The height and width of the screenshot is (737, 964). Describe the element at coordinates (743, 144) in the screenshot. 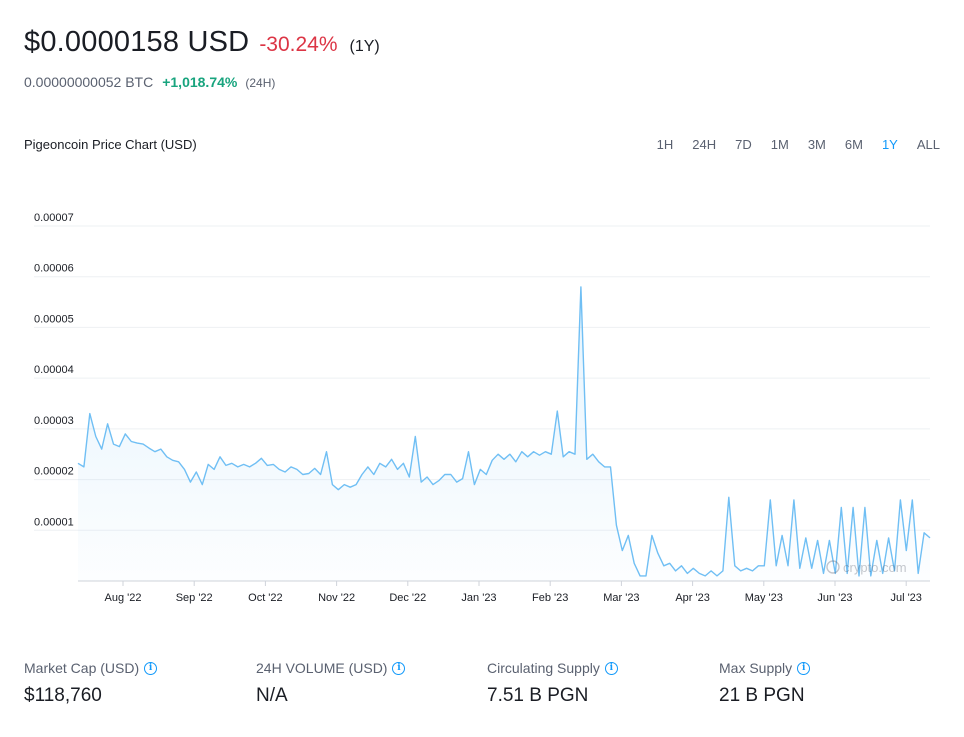

I see `range-button-7d: 7D` at that location.